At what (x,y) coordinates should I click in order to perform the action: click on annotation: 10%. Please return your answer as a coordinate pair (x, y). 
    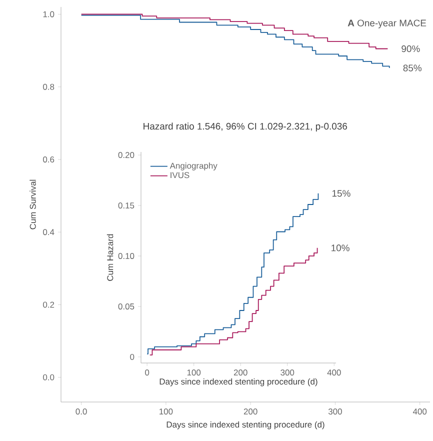
    Looking at the image, I should click on (341, 248).